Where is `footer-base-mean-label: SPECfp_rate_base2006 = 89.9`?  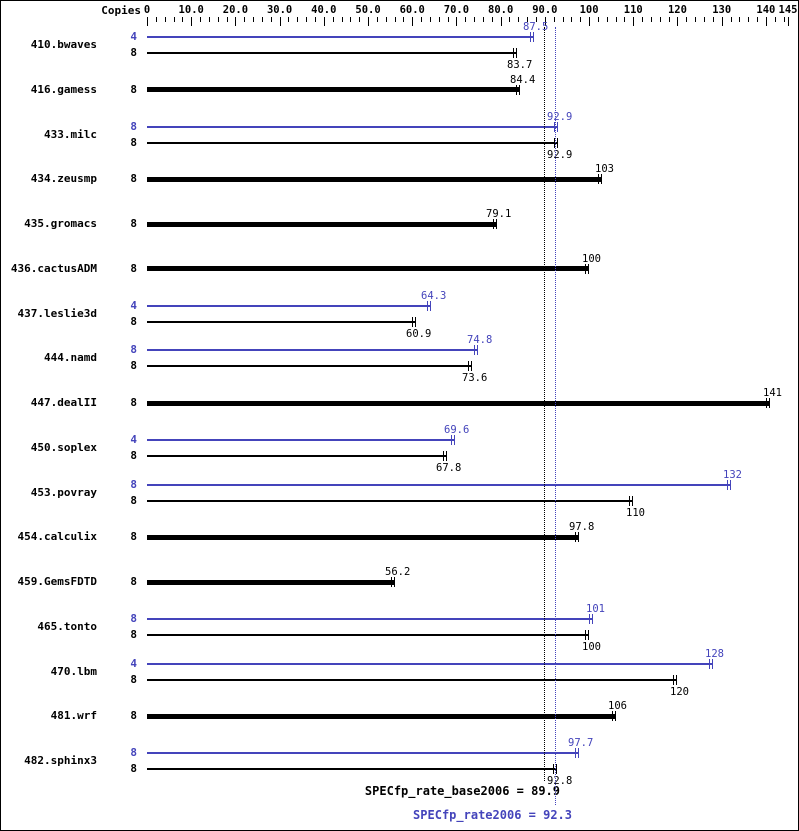
footer-base-mean-label: SPECfp_rate_base2006 = 89.9 is located at coordinates (462, 791).